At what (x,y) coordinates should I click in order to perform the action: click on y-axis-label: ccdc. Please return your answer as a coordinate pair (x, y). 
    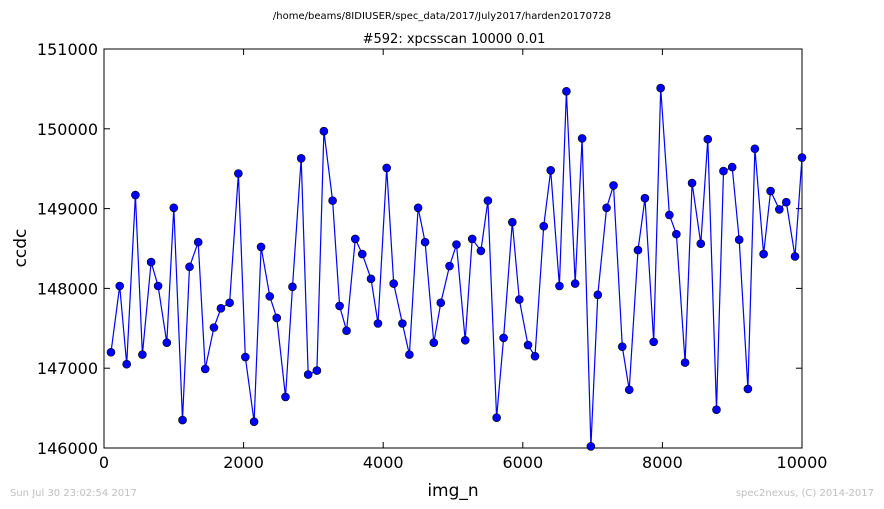
    Looking at the image, I should click on (21, 248).